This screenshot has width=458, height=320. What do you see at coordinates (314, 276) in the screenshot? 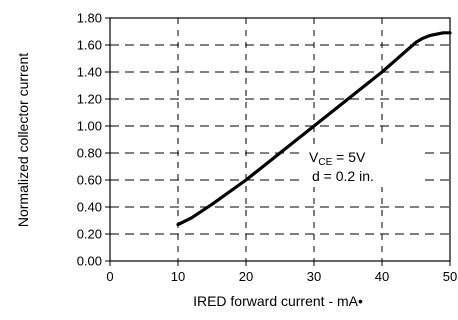
I see `x-tick-label: 30` at bounding box center [314, 276].